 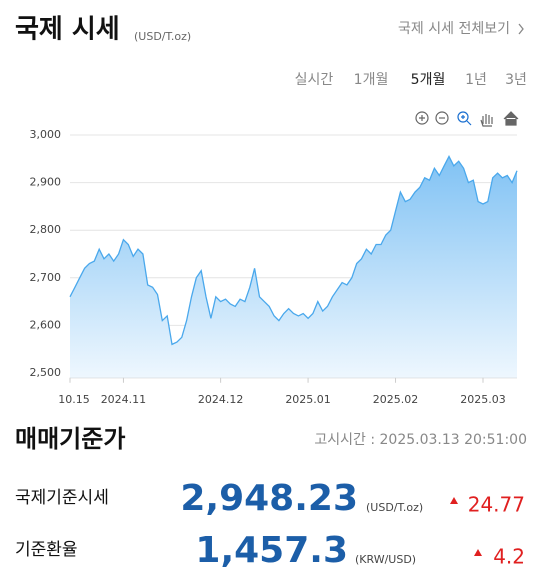 What do you see at coordinates (70, 439) in the screenshot?
I see `section-title: 매매기준가` at bounding box center [70, 439].